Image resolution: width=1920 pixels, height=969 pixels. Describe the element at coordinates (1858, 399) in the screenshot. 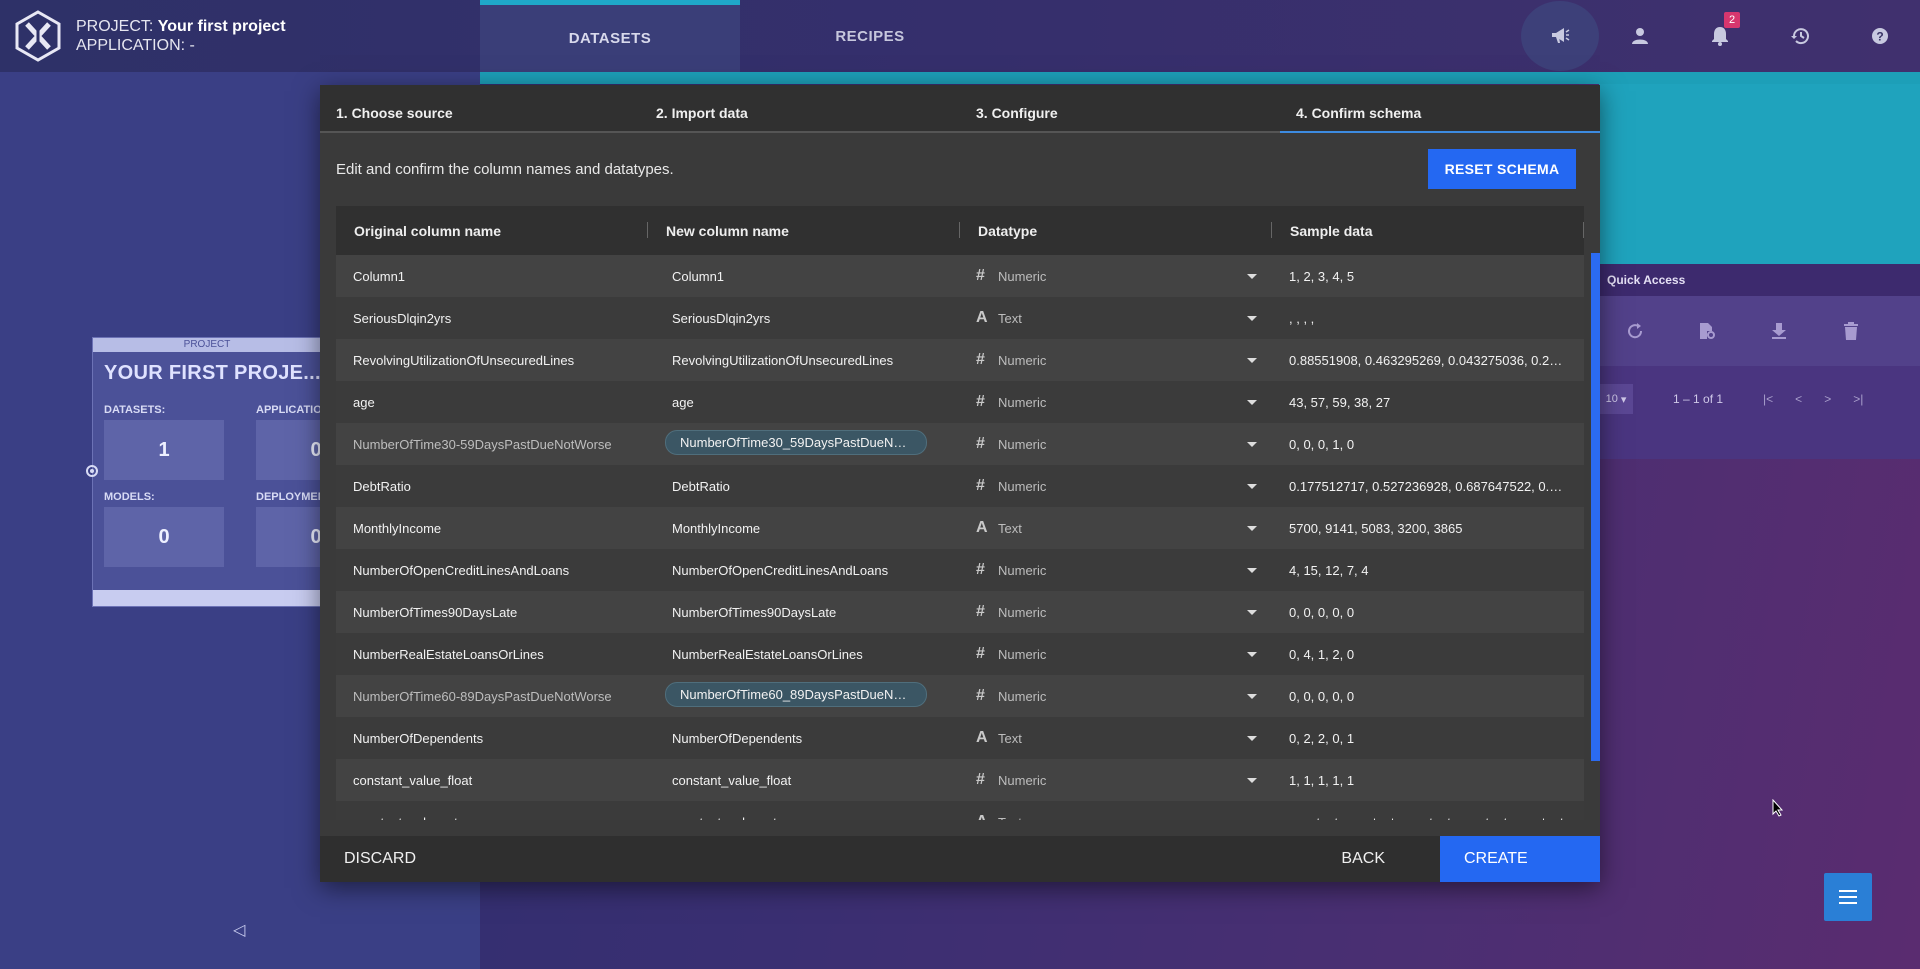

I see `last-page-icon: >|` at that location.